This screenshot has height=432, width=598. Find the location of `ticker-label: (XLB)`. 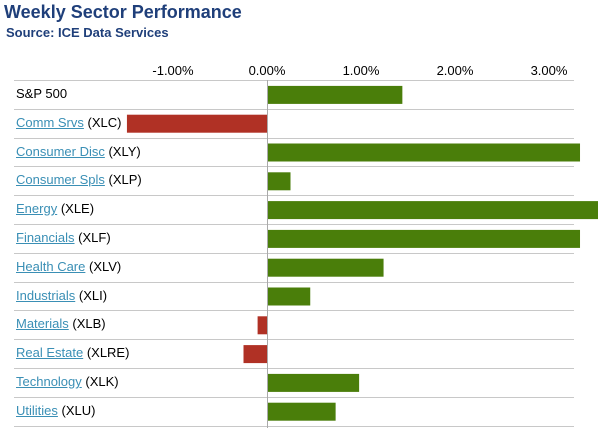

ticker-label: (XLB) is located at coordinates (87, 323).